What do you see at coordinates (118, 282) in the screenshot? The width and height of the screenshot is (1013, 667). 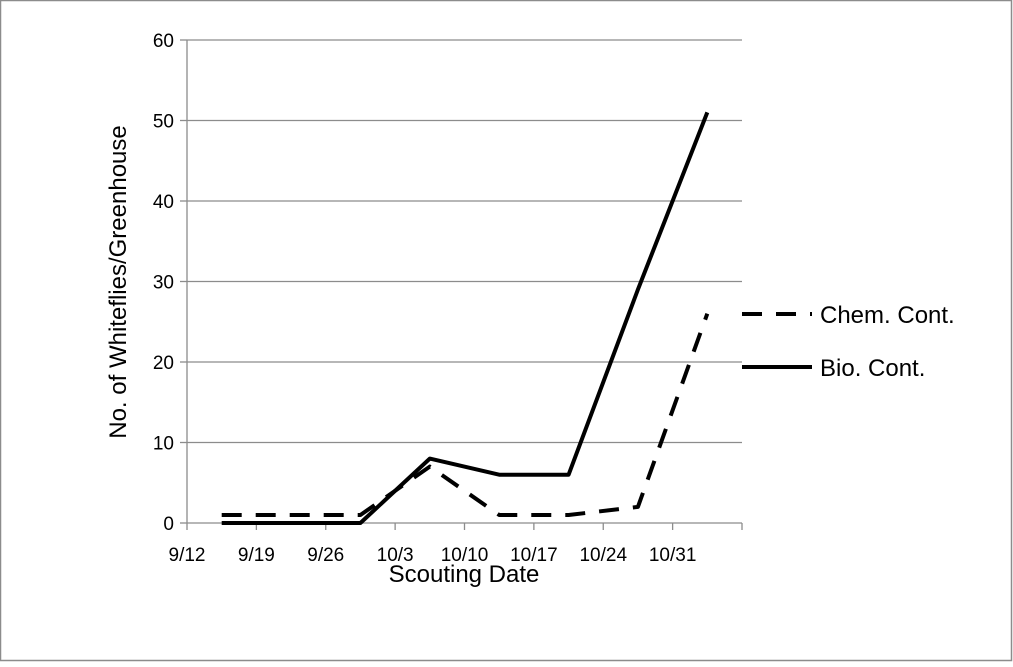 I see `y-axis-title: No. of Whiteflies/Greenhouse` at bounding box center [118, 282].